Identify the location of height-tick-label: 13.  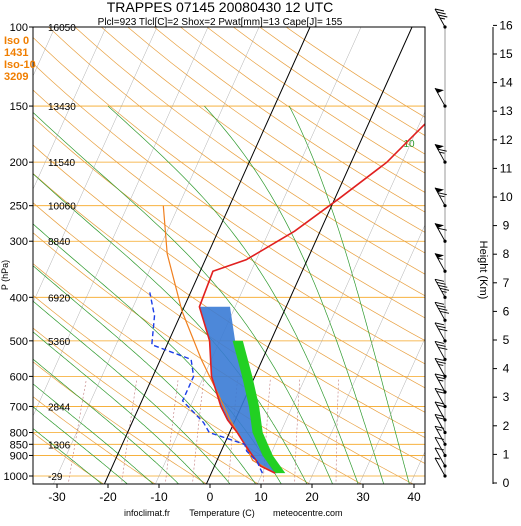
(506, 111).